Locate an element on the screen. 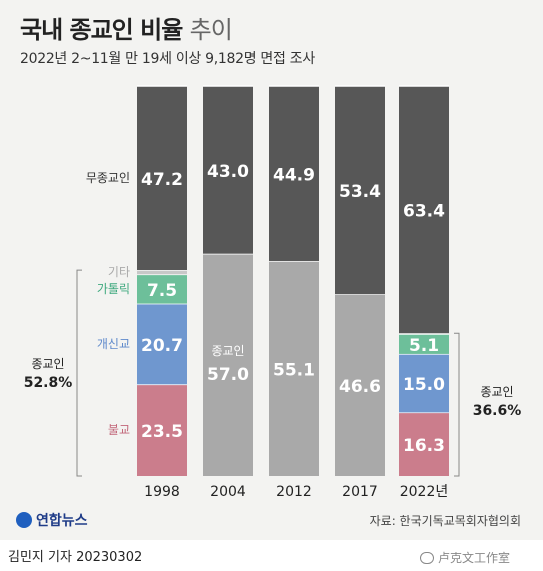 This screenshot has width=543, height=571. data-label: 23.5 is located at coordinates (162, 432).